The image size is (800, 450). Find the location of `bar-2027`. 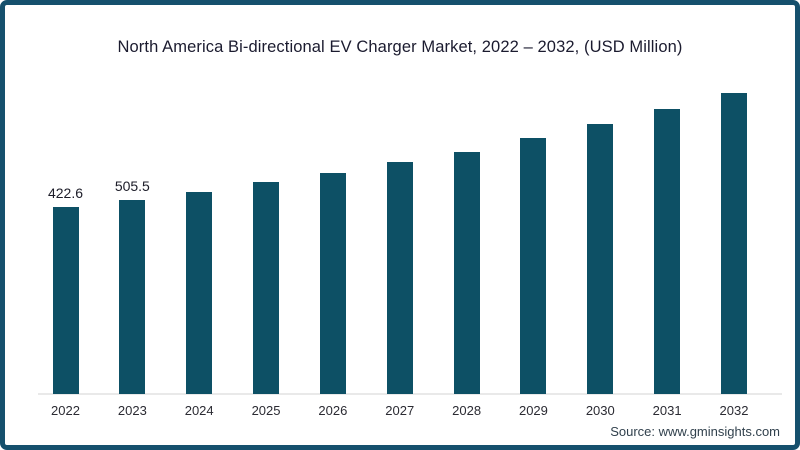

bar-2027 is located at coordinates (399, 278).